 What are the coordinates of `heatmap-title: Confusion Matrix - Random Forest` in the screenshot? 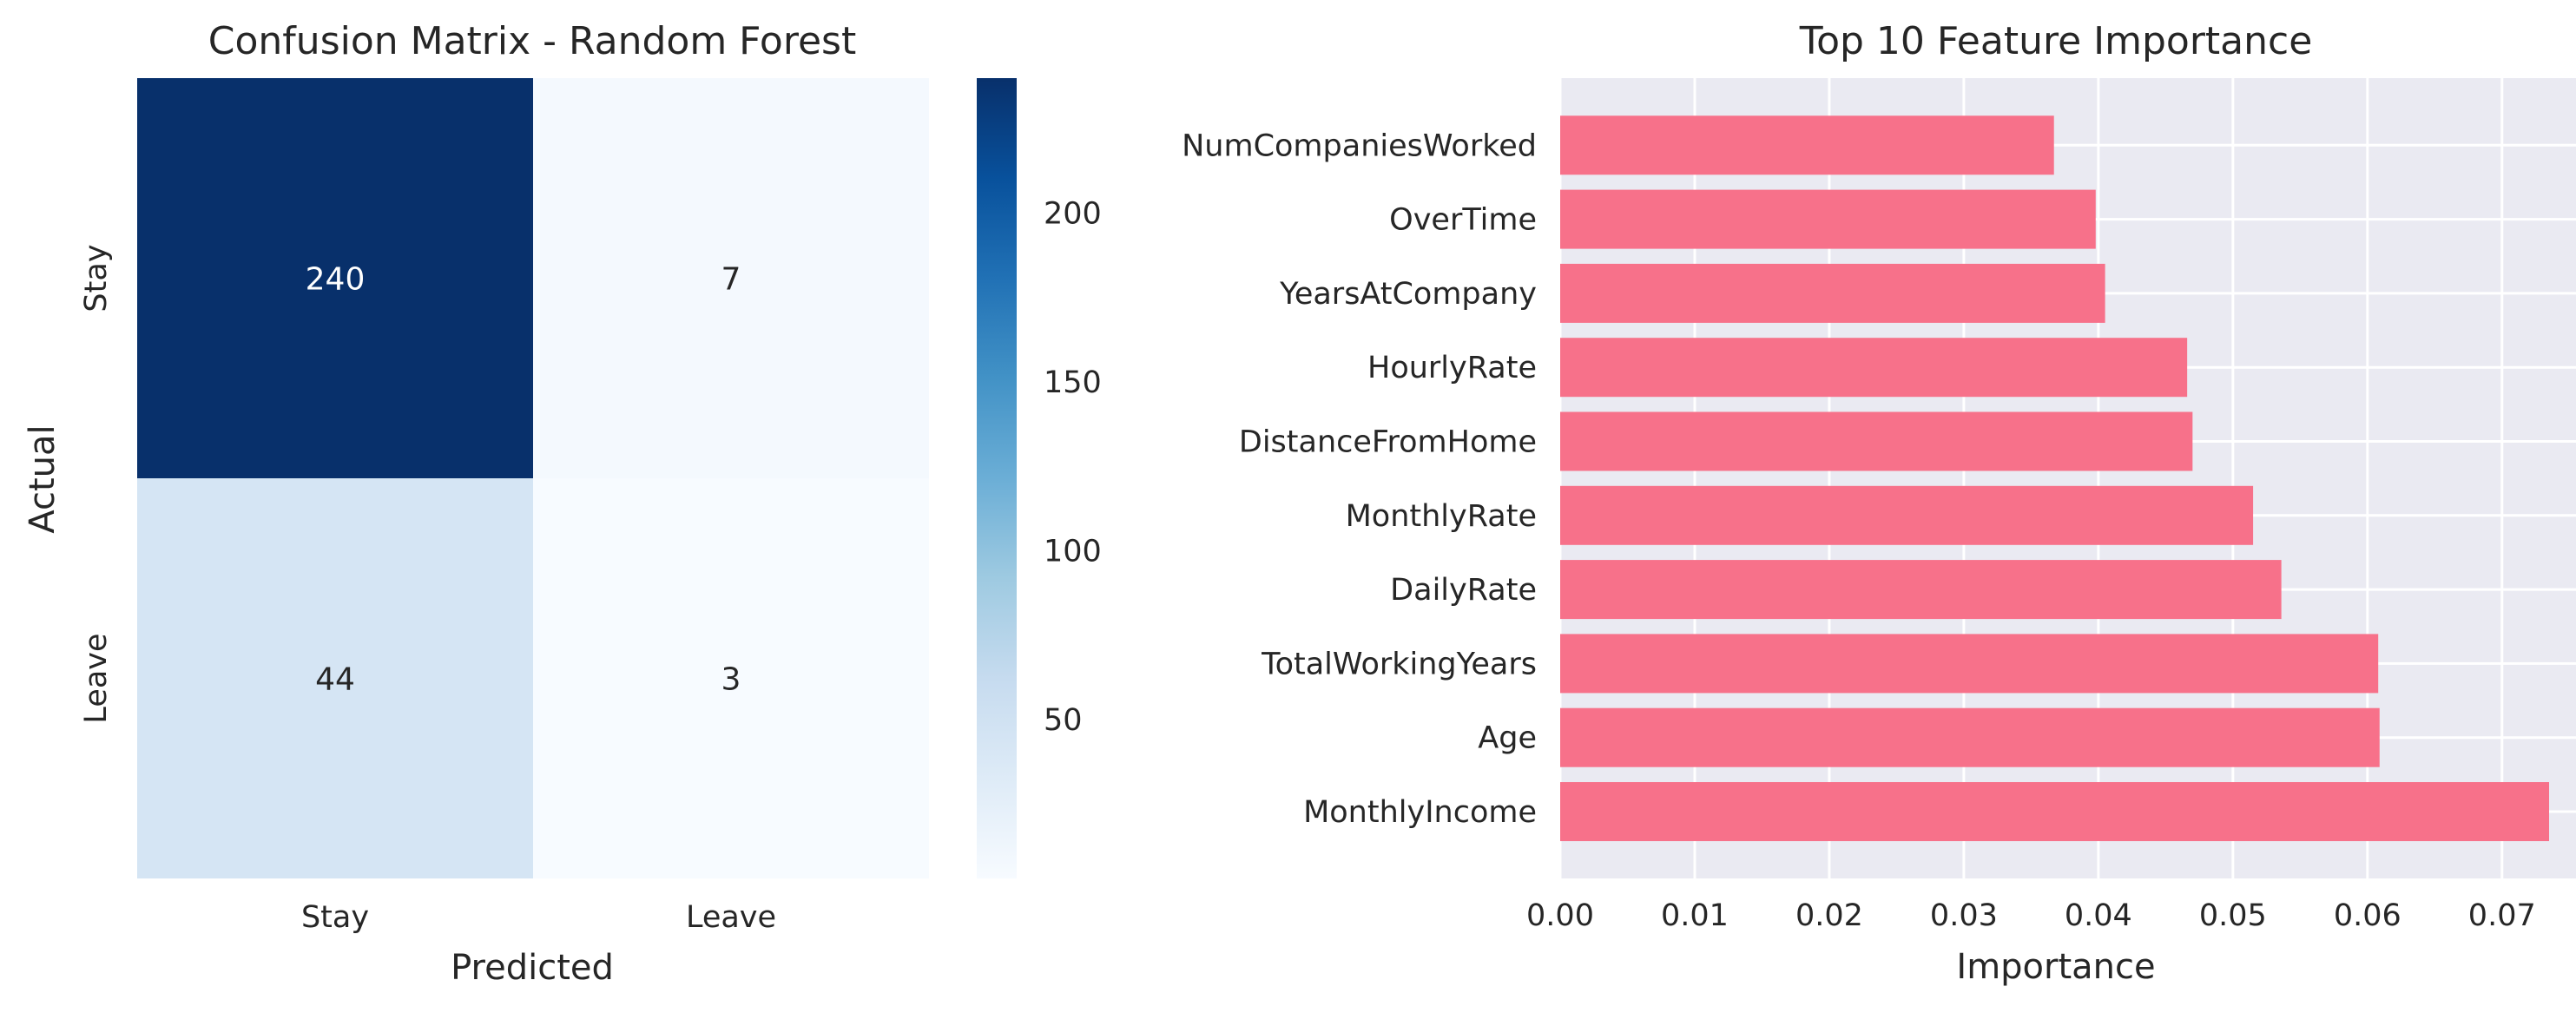 It's located at (532, 41).